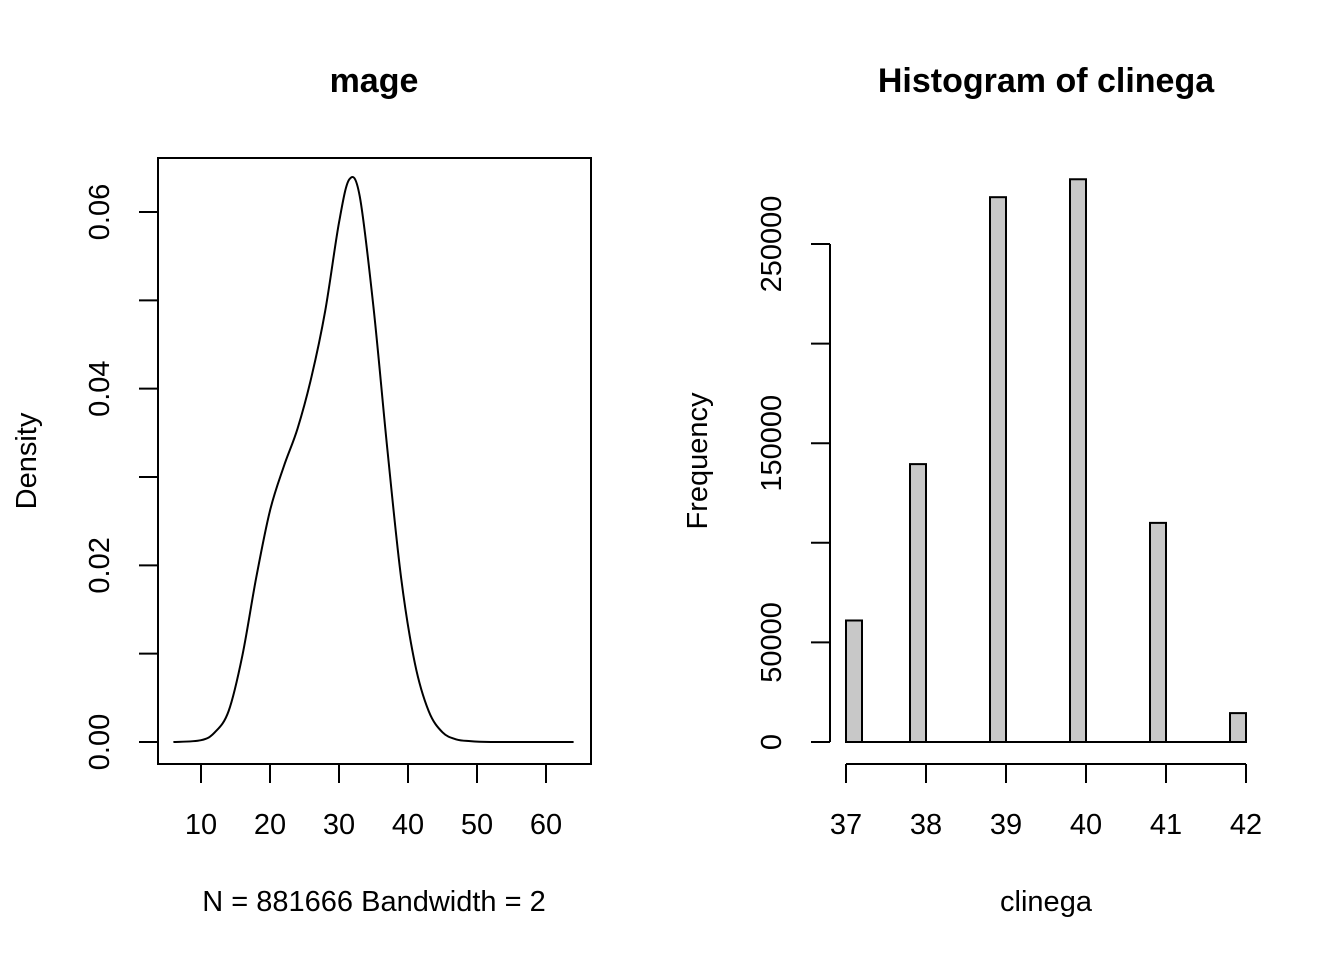  I want to click on density-x-tick-label: 60, so click(546, 825).